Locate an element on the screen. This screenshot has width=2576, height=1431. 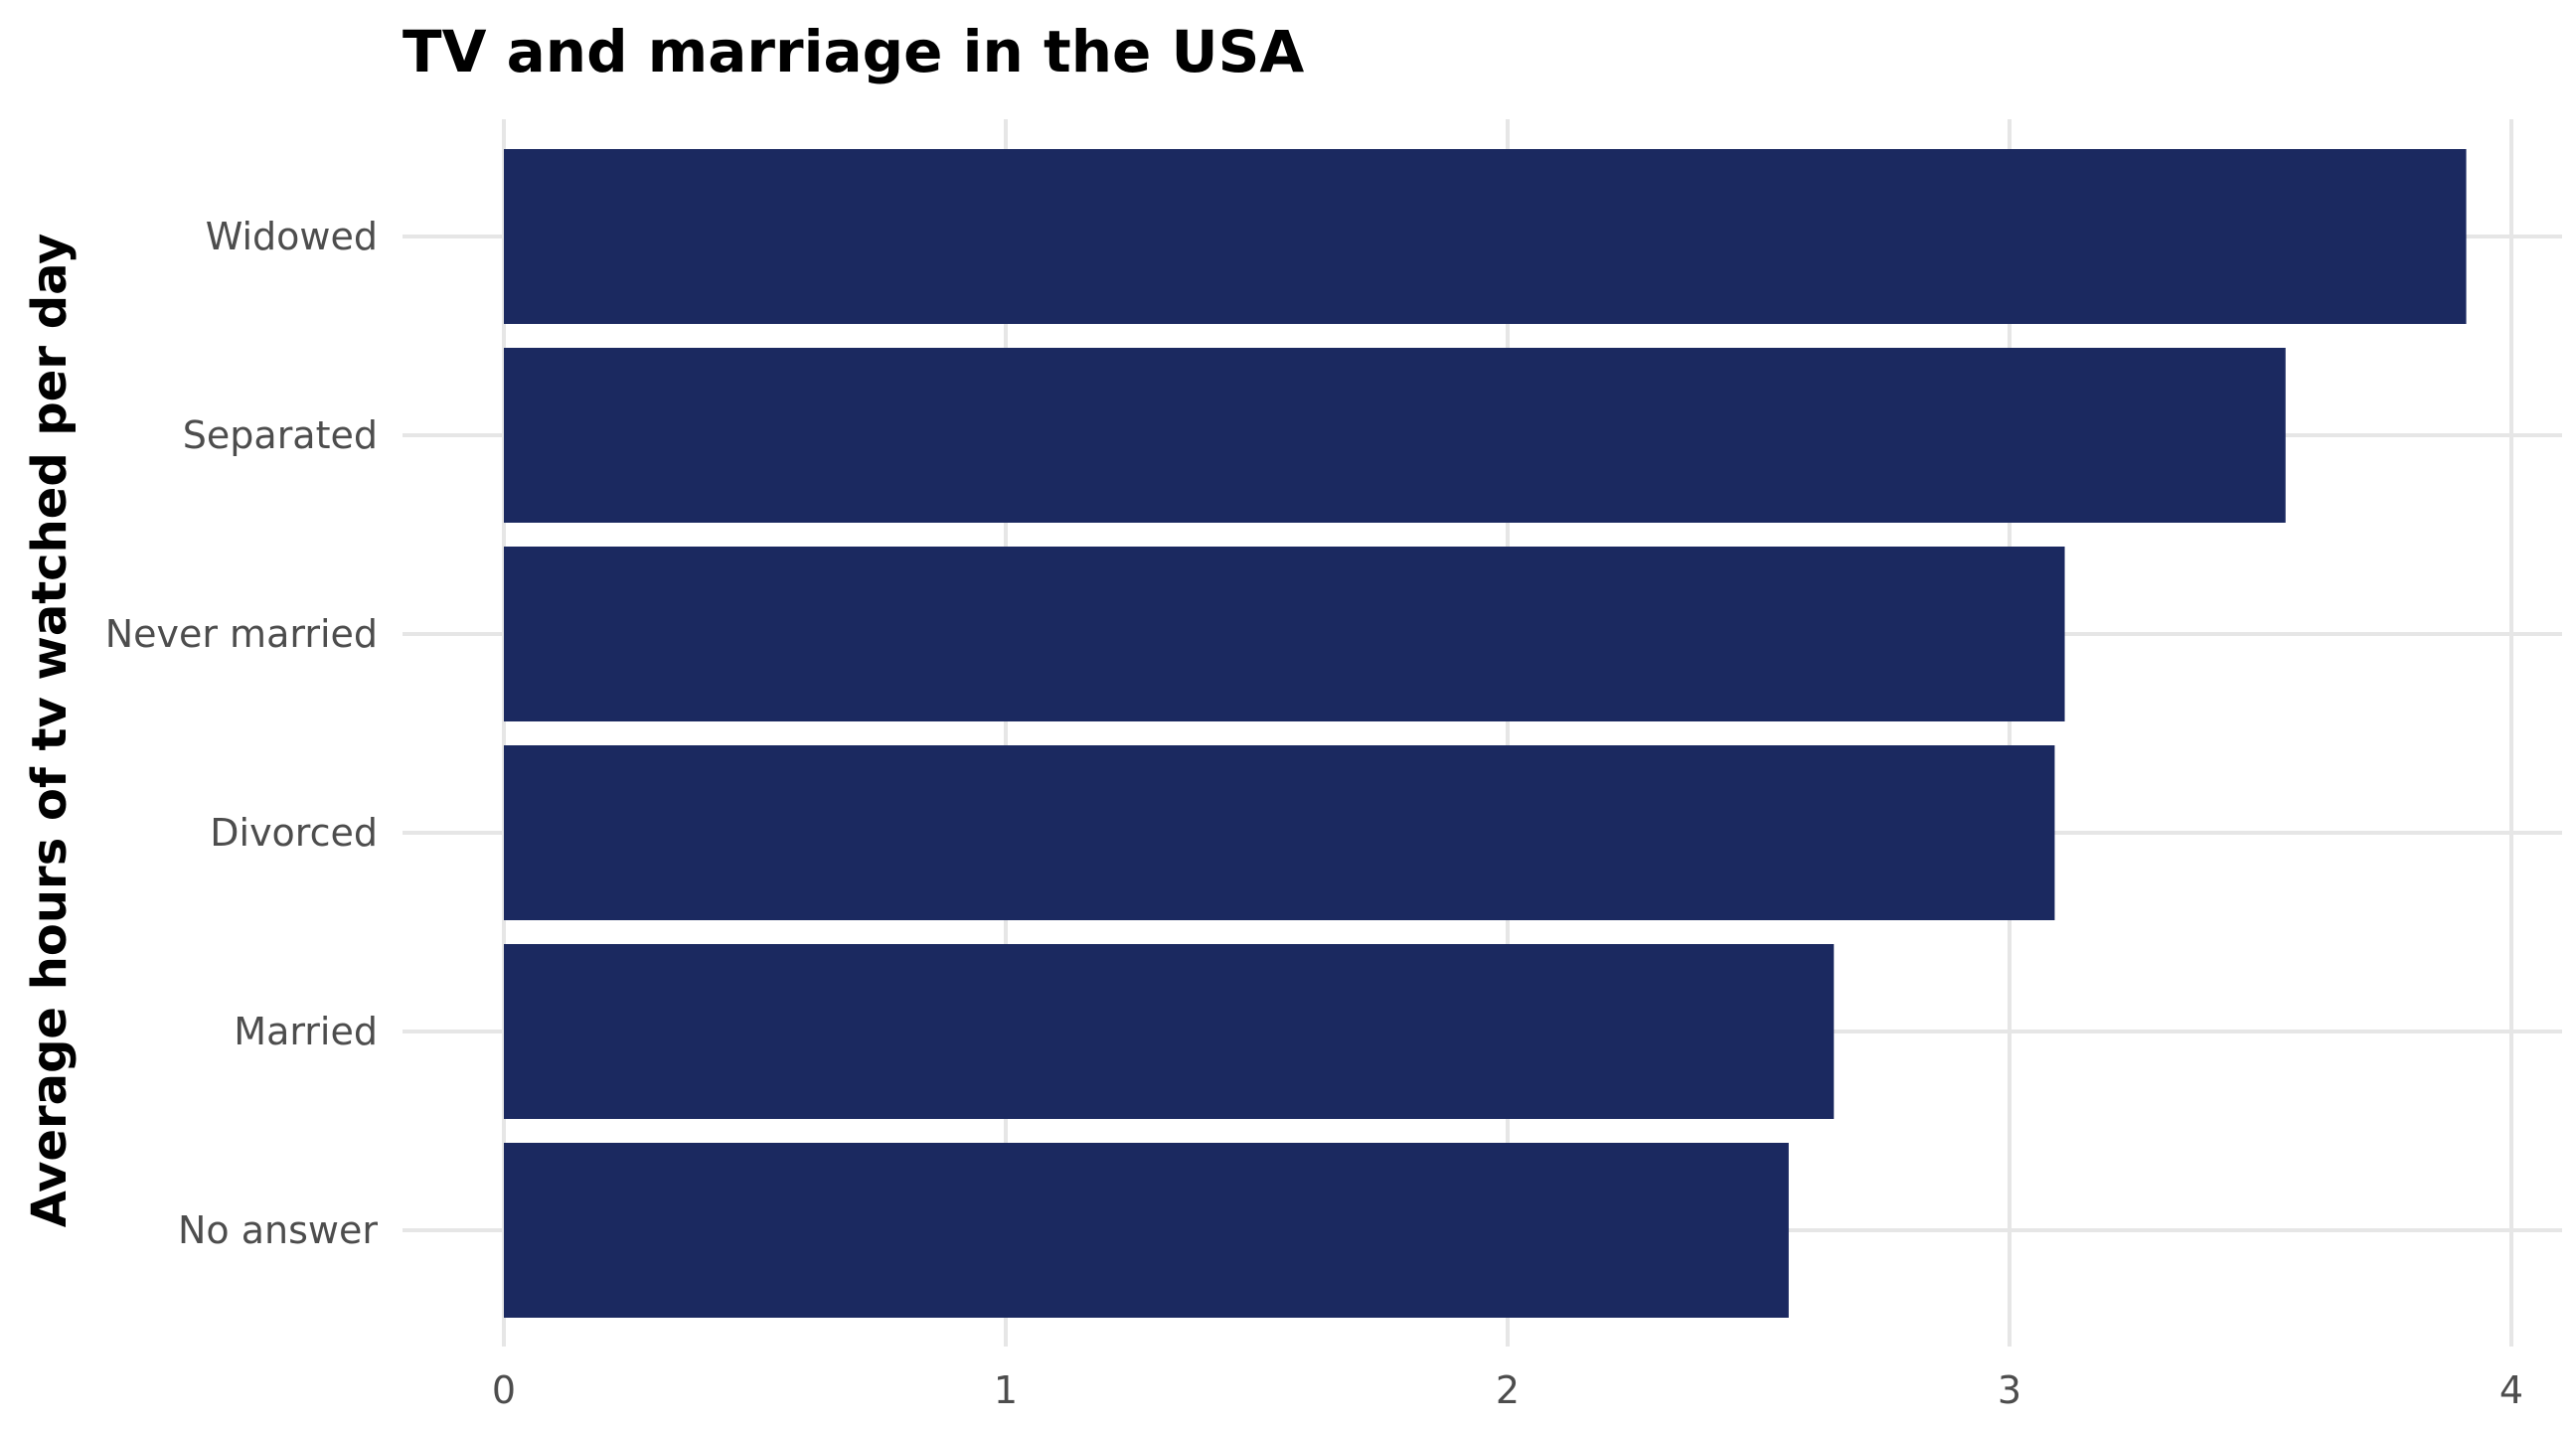
y-tick-label: Separated is located at coordinates (280, 435).